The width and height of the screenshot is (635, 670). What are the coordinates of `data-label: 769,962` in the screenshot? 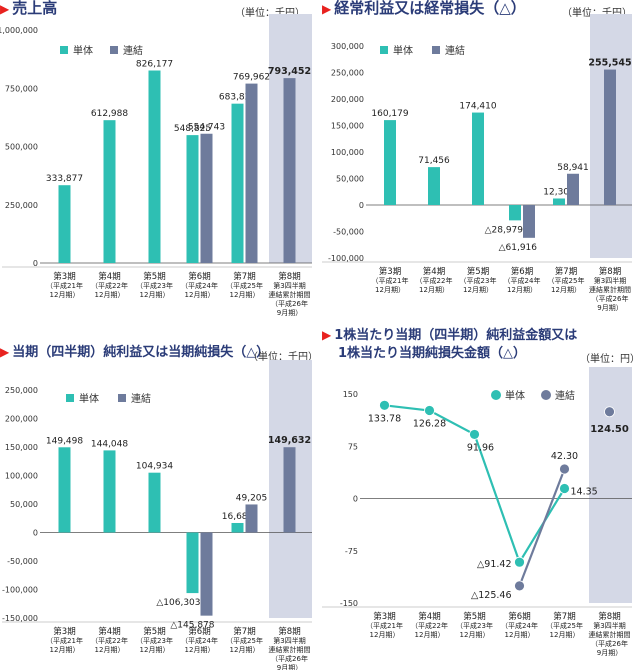 It's located at (251, 78).